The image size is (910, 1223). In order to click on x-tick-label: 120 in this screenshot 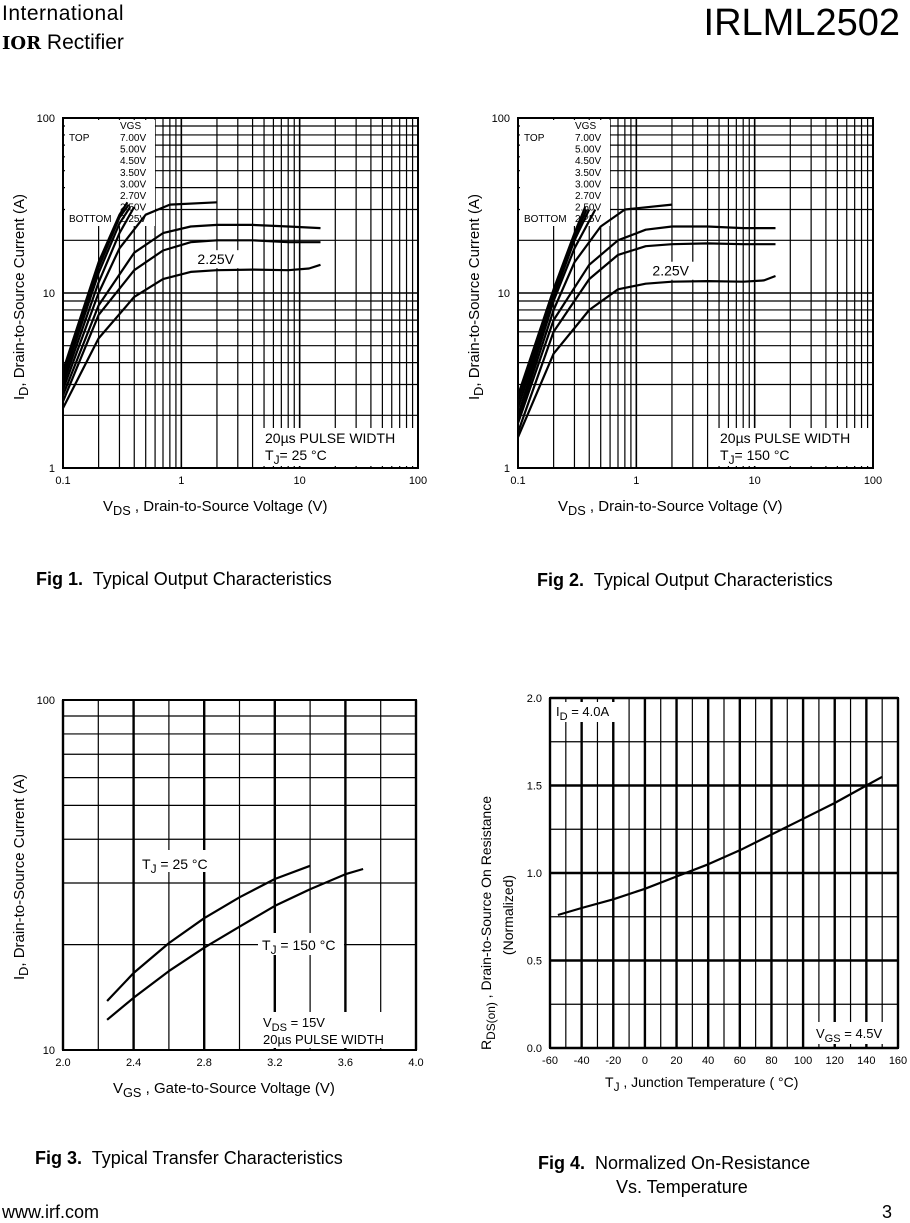, I will do `click(835, 1061)`.